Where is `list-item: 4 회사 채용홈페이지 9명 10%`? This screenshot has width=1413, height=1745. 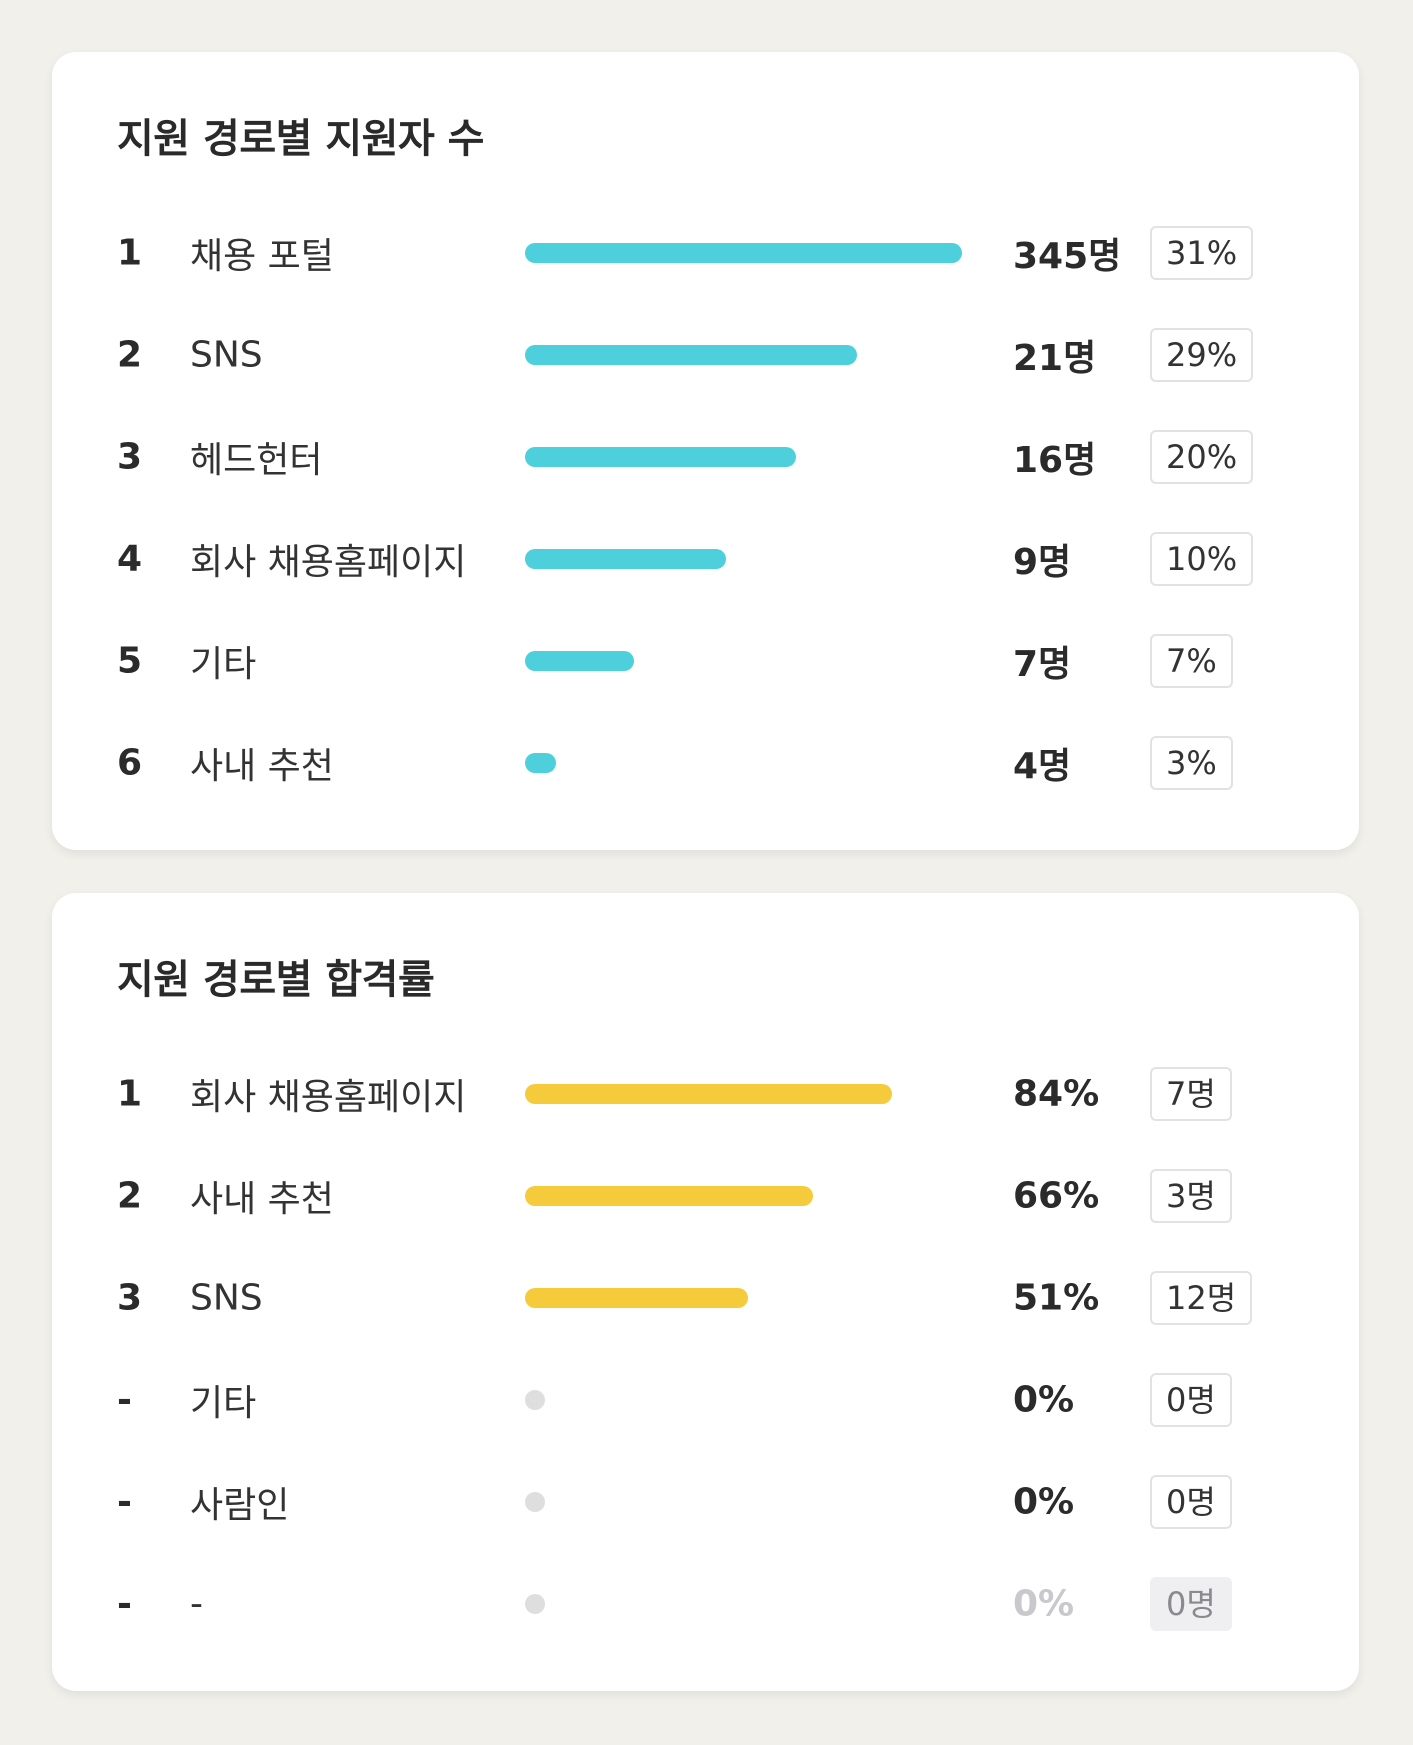
list-item: 4 회사 채용홈페이지 9명 10% is located at coordinates (705, 559).